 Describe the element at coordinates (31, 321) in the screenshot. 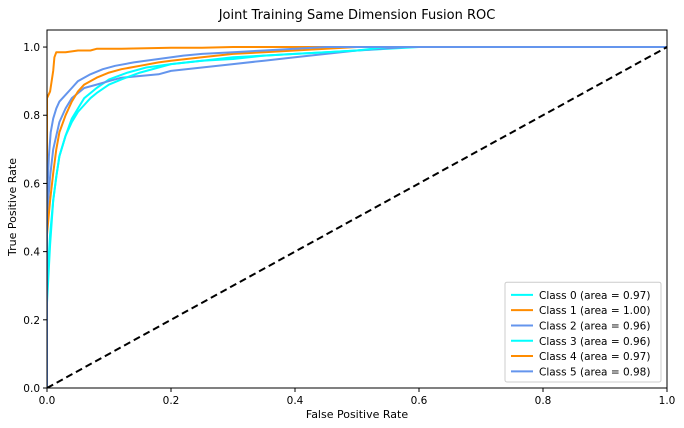

I see `y-tick-label: 0.2` at that location.